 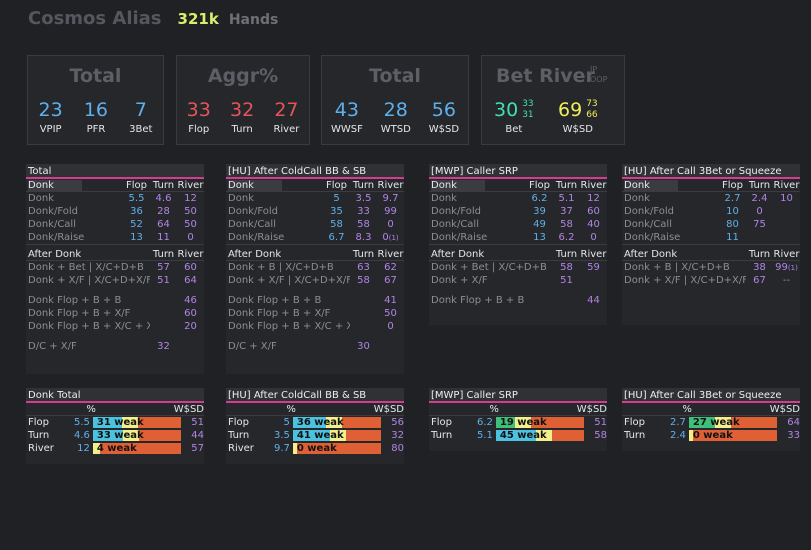 What do you see at coordinates (115, 185) in the screenshot?
I see `donk-section-header: Donk Flop Turn River` at bounding box center [115, 185].